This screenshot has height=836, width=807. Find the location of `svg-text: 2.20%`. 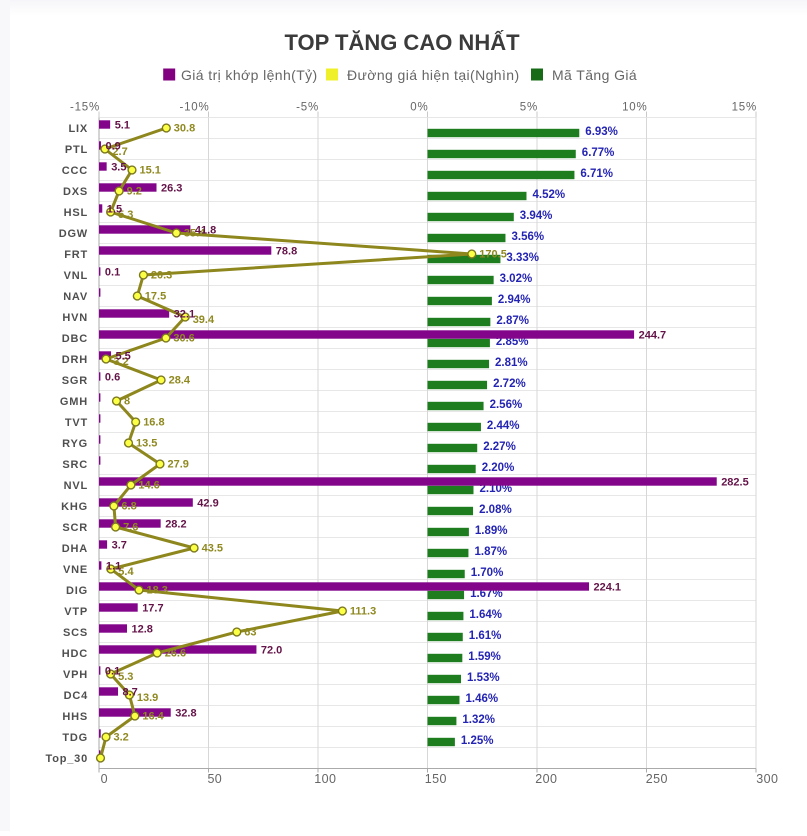

svg-text: 2.20% is located at coordinates (498, 468).